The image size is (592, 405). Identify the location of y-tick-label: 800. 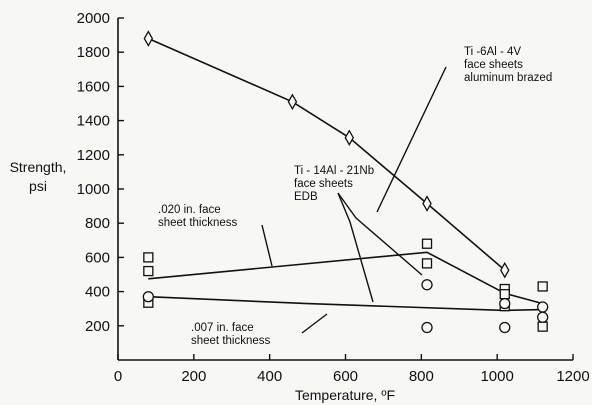
(97, 223).